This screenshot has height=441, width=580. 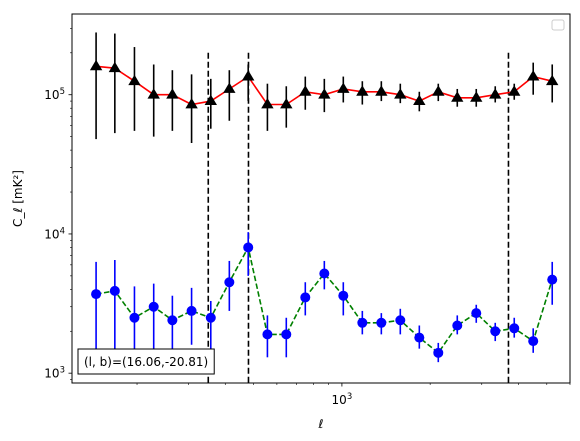 What do you see at coordinates (558, 25) in the screenshot?
I see `legend` at bounding box center [558, 25].